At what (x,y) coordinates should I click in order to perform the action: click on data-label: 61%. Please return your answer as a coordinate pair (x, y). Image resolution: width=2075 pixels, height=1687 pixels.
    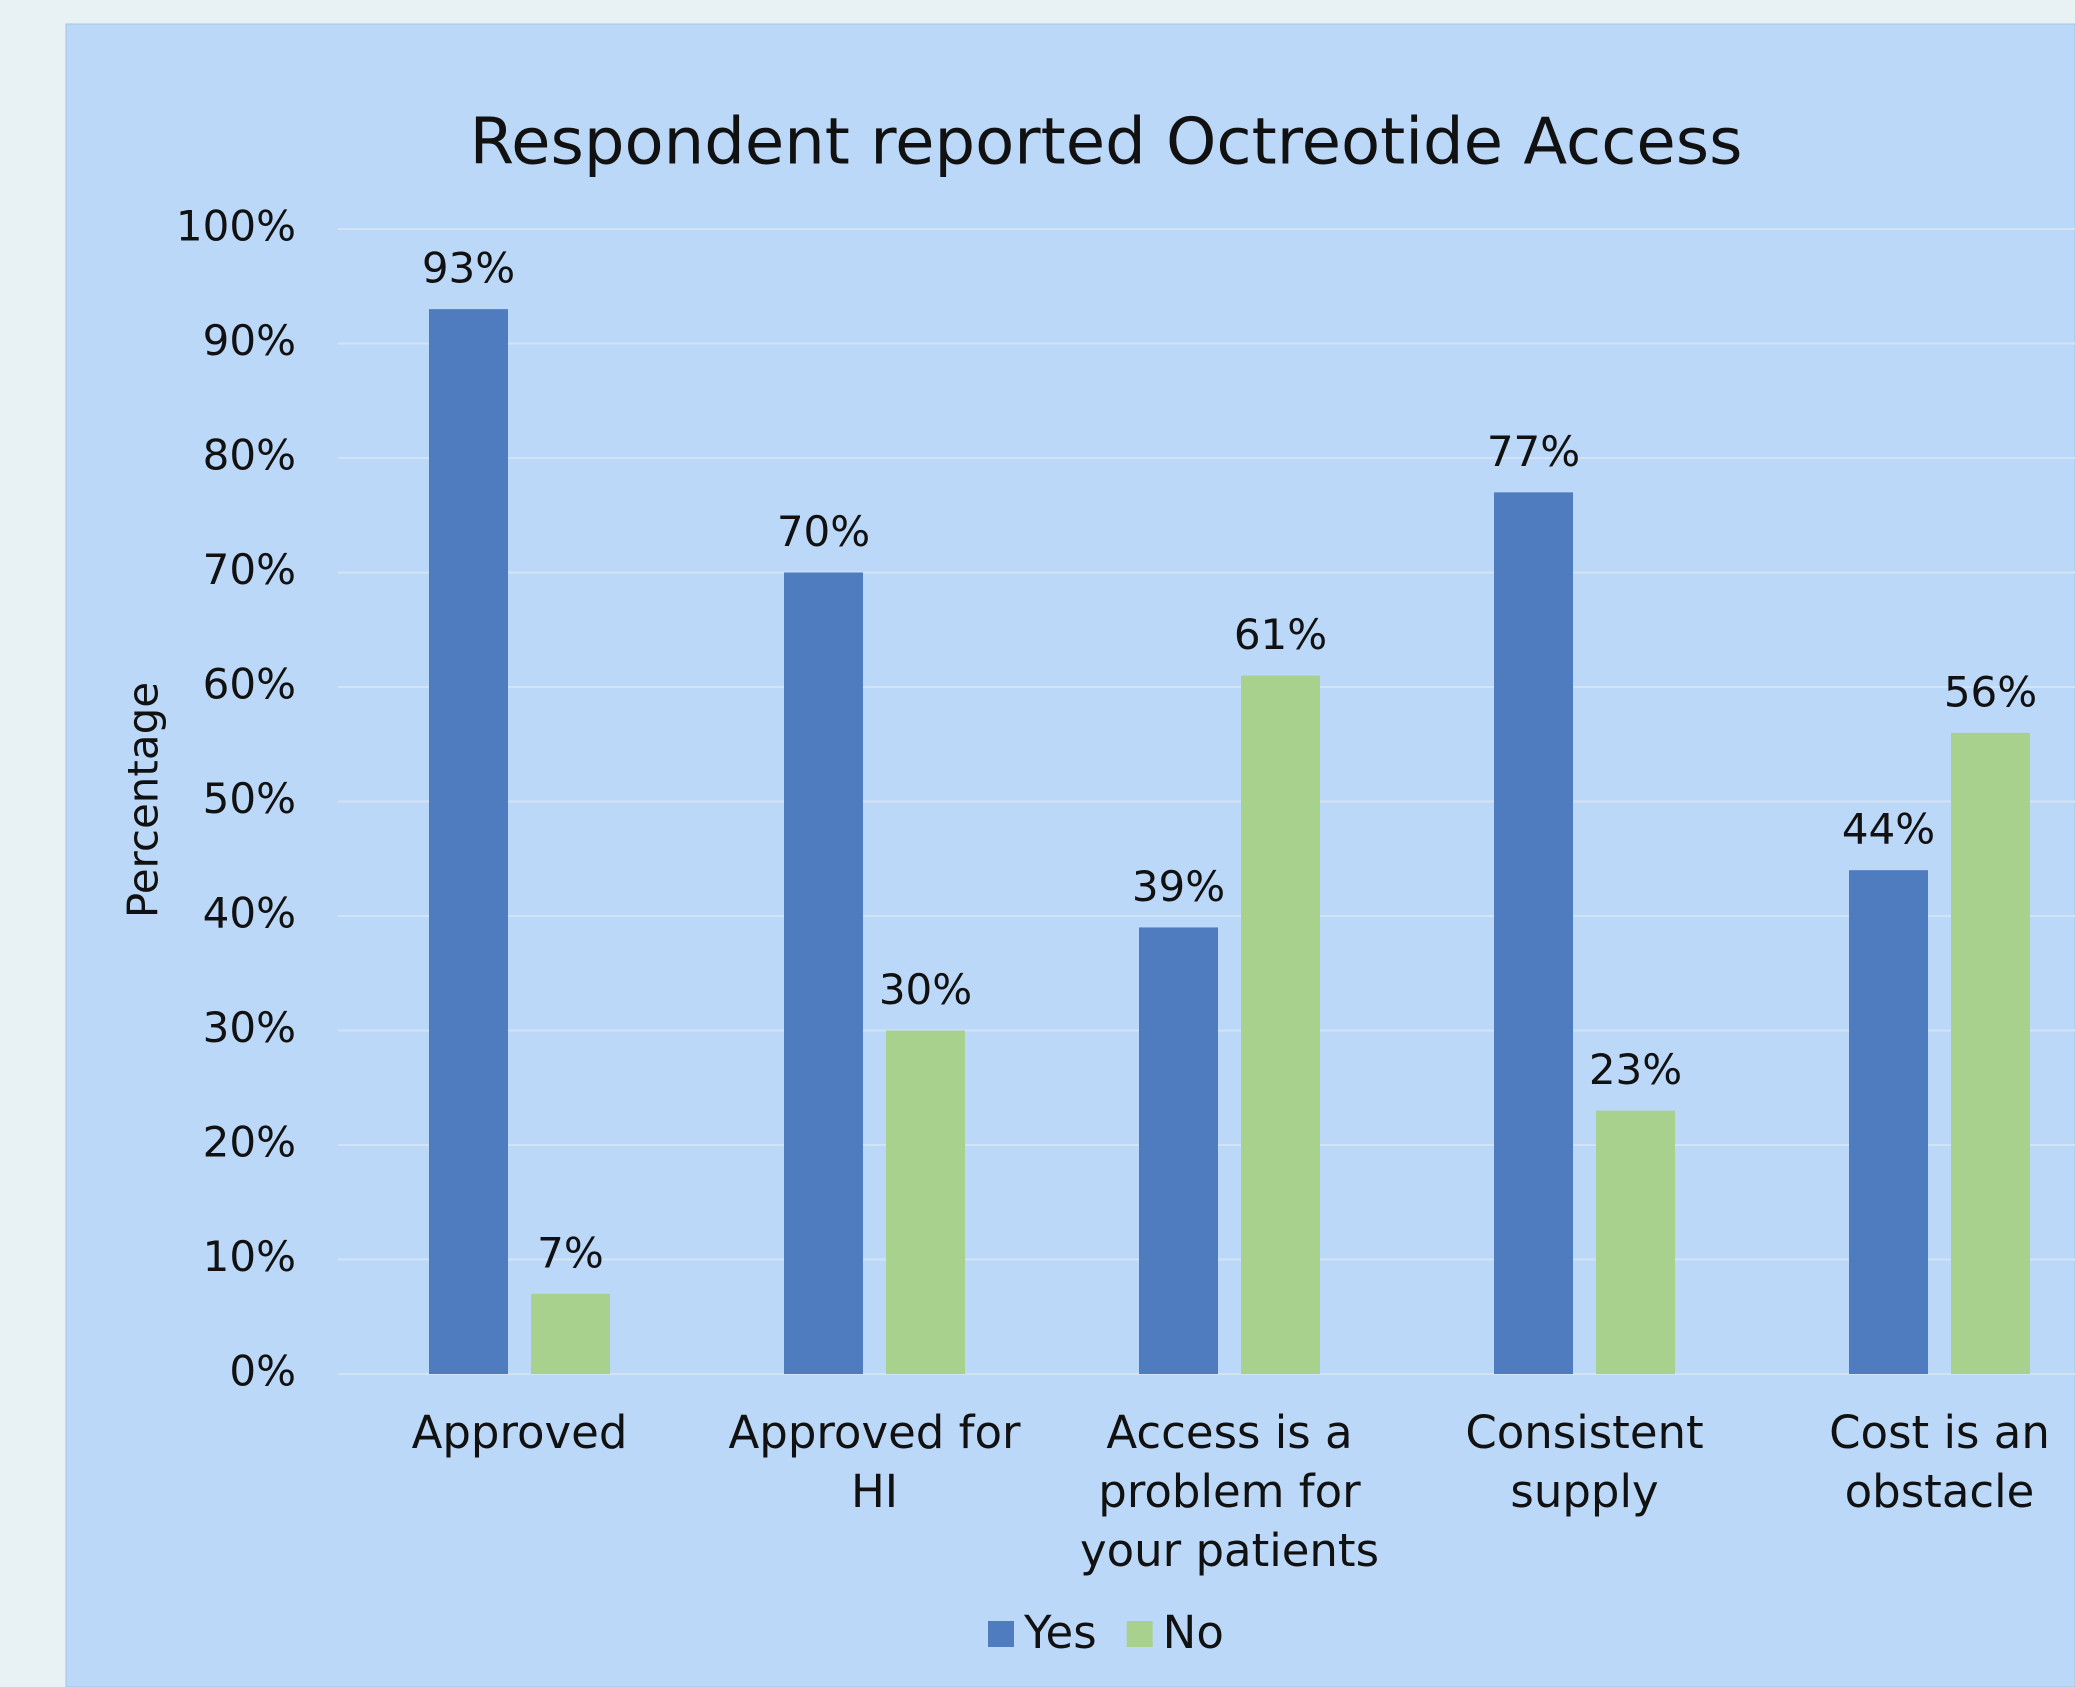
    Looking at the image, I should click on (1280, 634).